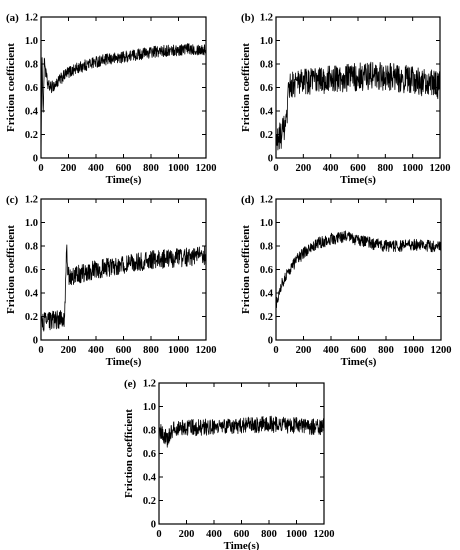 This screenshot has height=550, width=460. I want to click on panel-label: (e), so click(130, 384).